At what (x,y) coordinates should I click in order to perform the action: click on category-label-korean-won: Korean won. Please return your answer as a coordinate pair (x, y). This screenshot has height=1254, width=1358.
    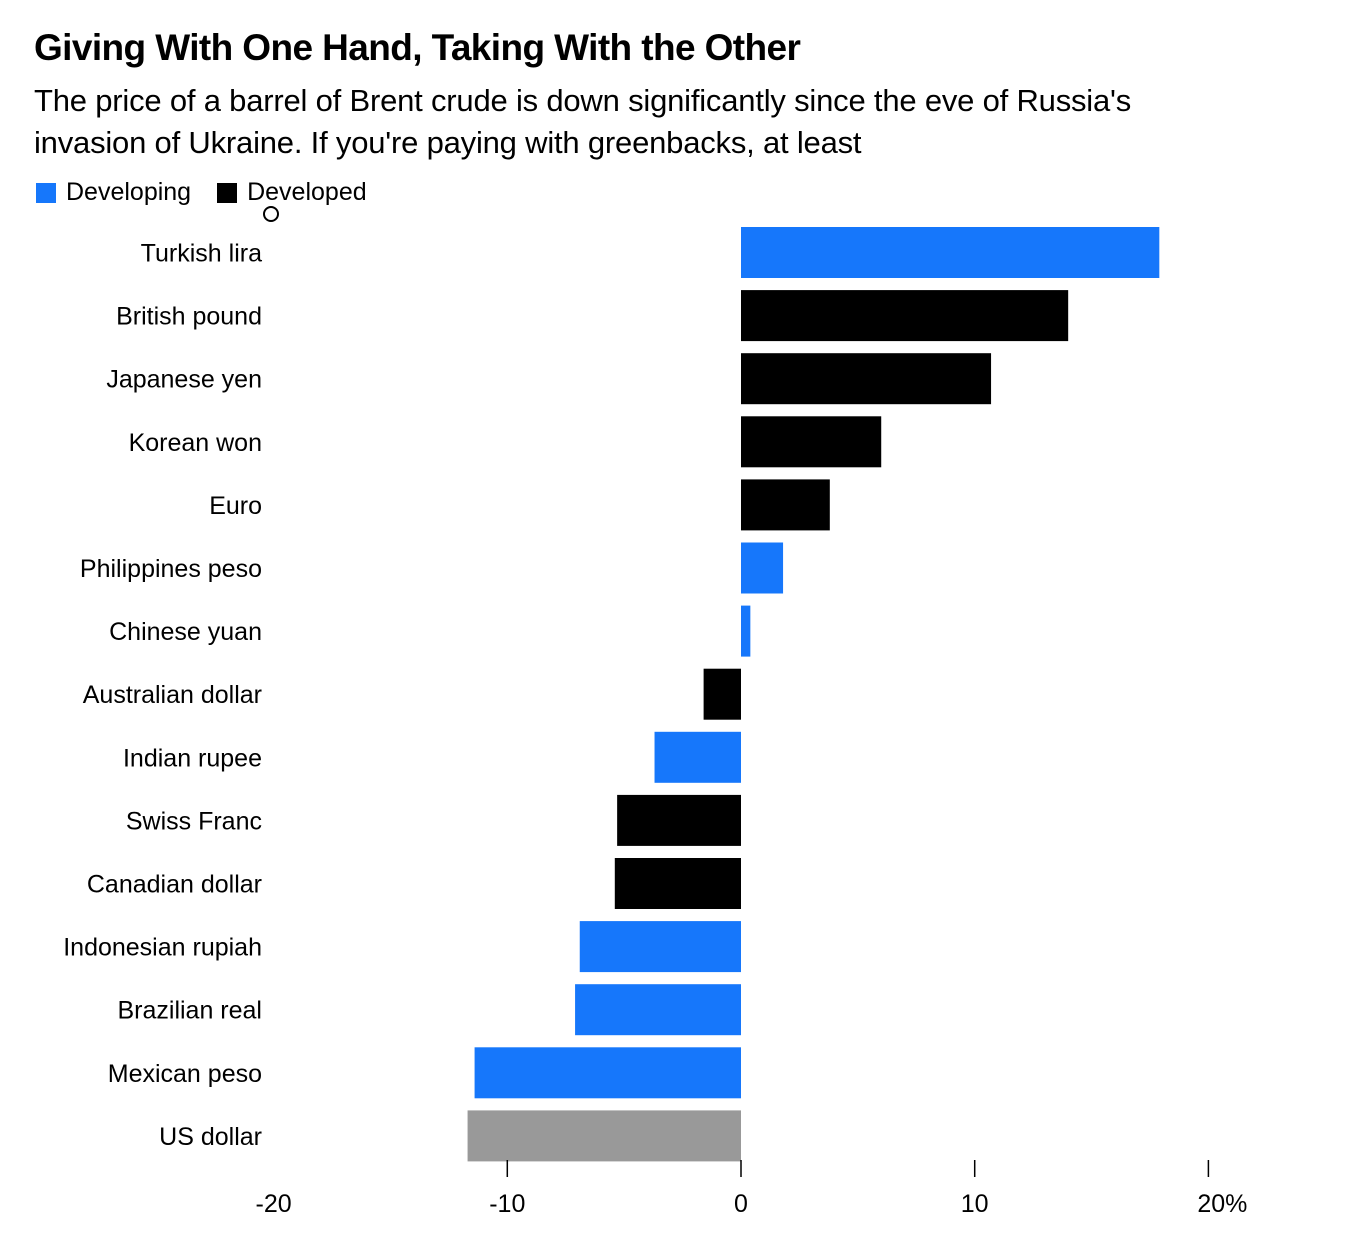
    Looking at the image, I should click on (195, 443).